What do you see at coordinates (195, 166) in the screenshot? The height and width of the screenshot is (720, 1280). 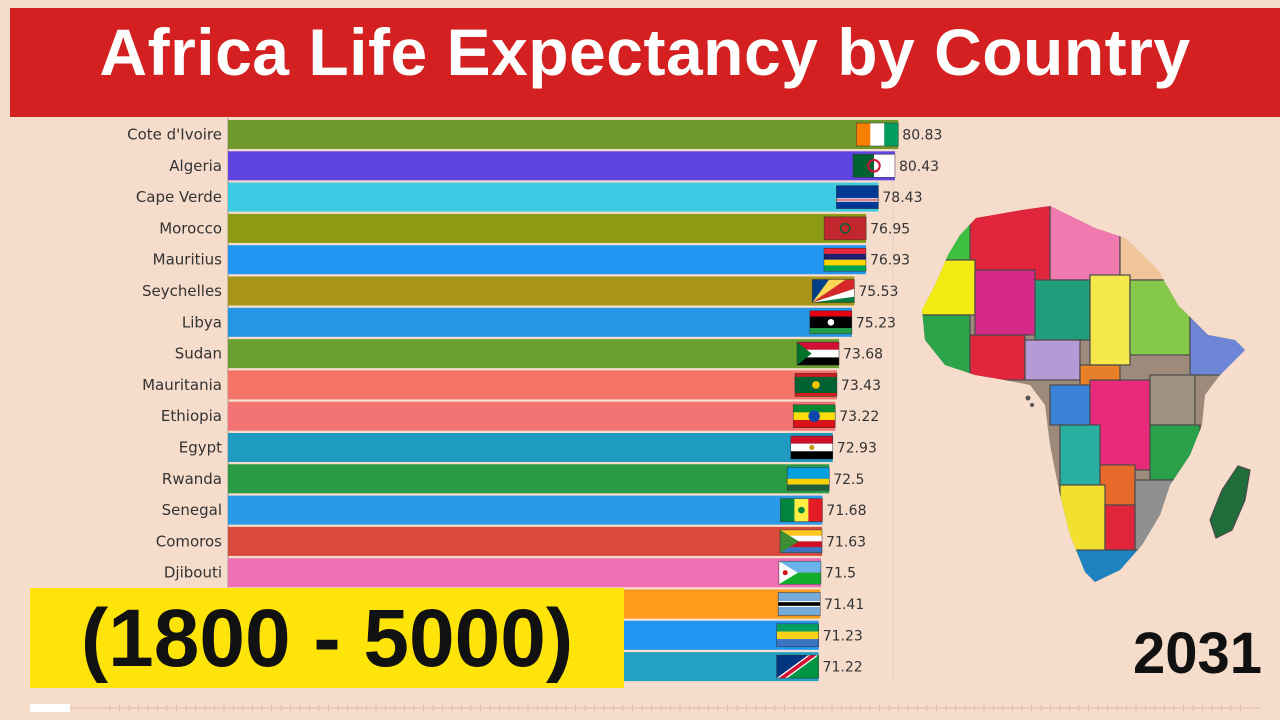 I see `category-label: Algeria` at bounding box center [195, 166].